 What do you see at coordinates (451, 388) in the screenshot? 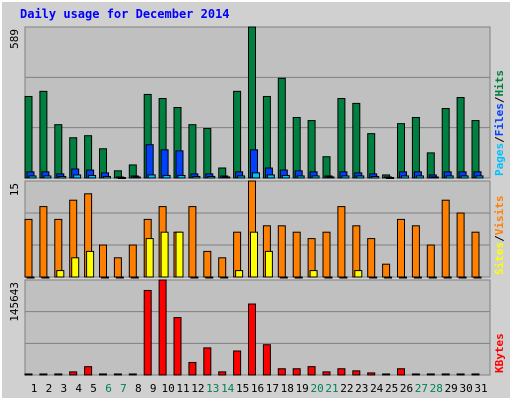
I see `x-tick-label: 29` at bounding box center [451, 388].